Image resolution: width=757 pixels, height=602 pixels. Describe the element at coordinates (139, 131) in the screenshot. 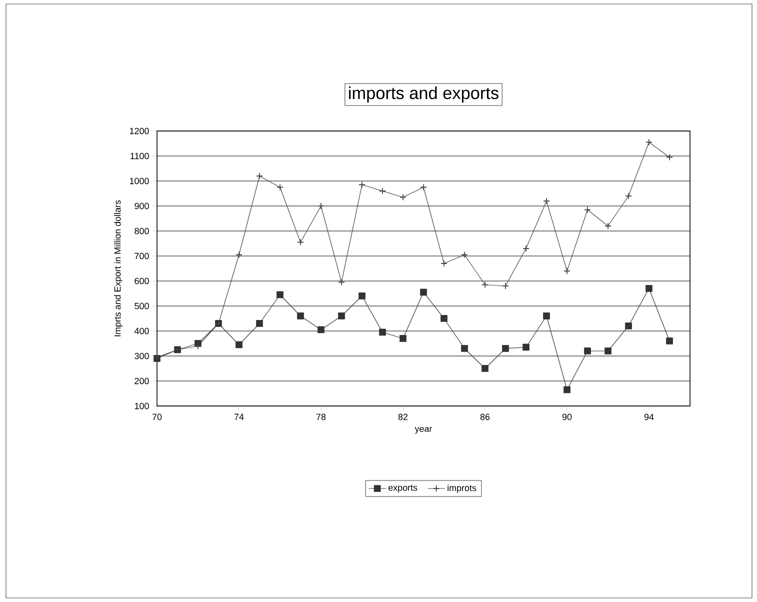

I see `y-tick-label: 1200` at that location.